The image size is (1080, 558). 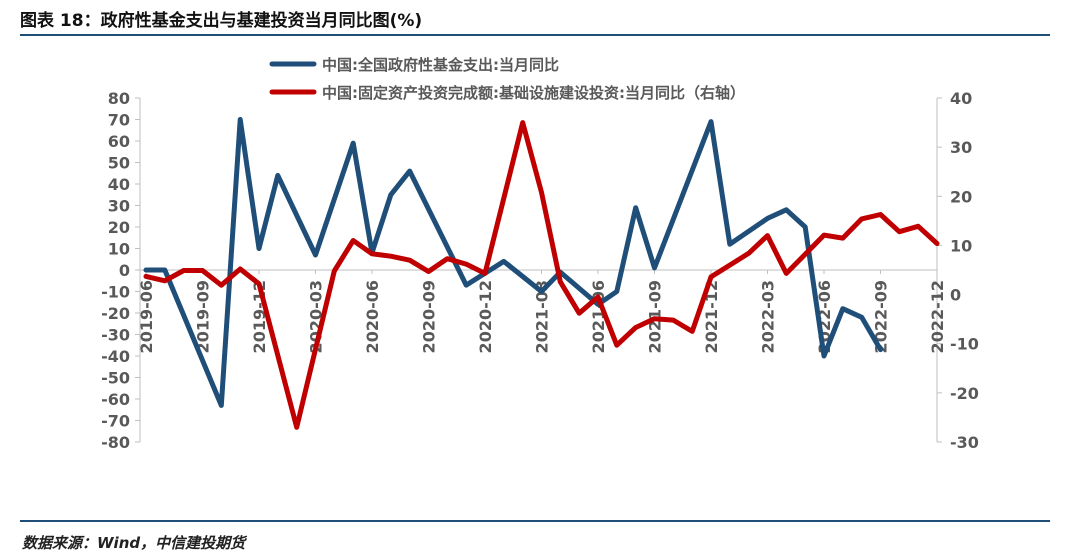 What do you see at coordinates (535, 521) in the screenshot?
I see `bottom-rule` at bounding box center [535, 521].